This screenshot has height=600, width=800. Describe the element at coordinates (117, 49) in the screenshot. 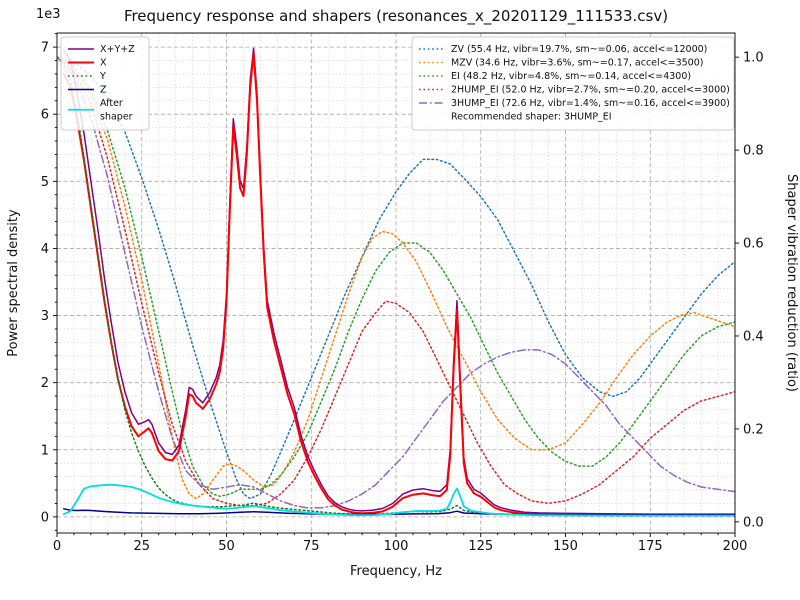

I see `legend-label-x-plus-y-plus-z: X+Y+Z` at that location.